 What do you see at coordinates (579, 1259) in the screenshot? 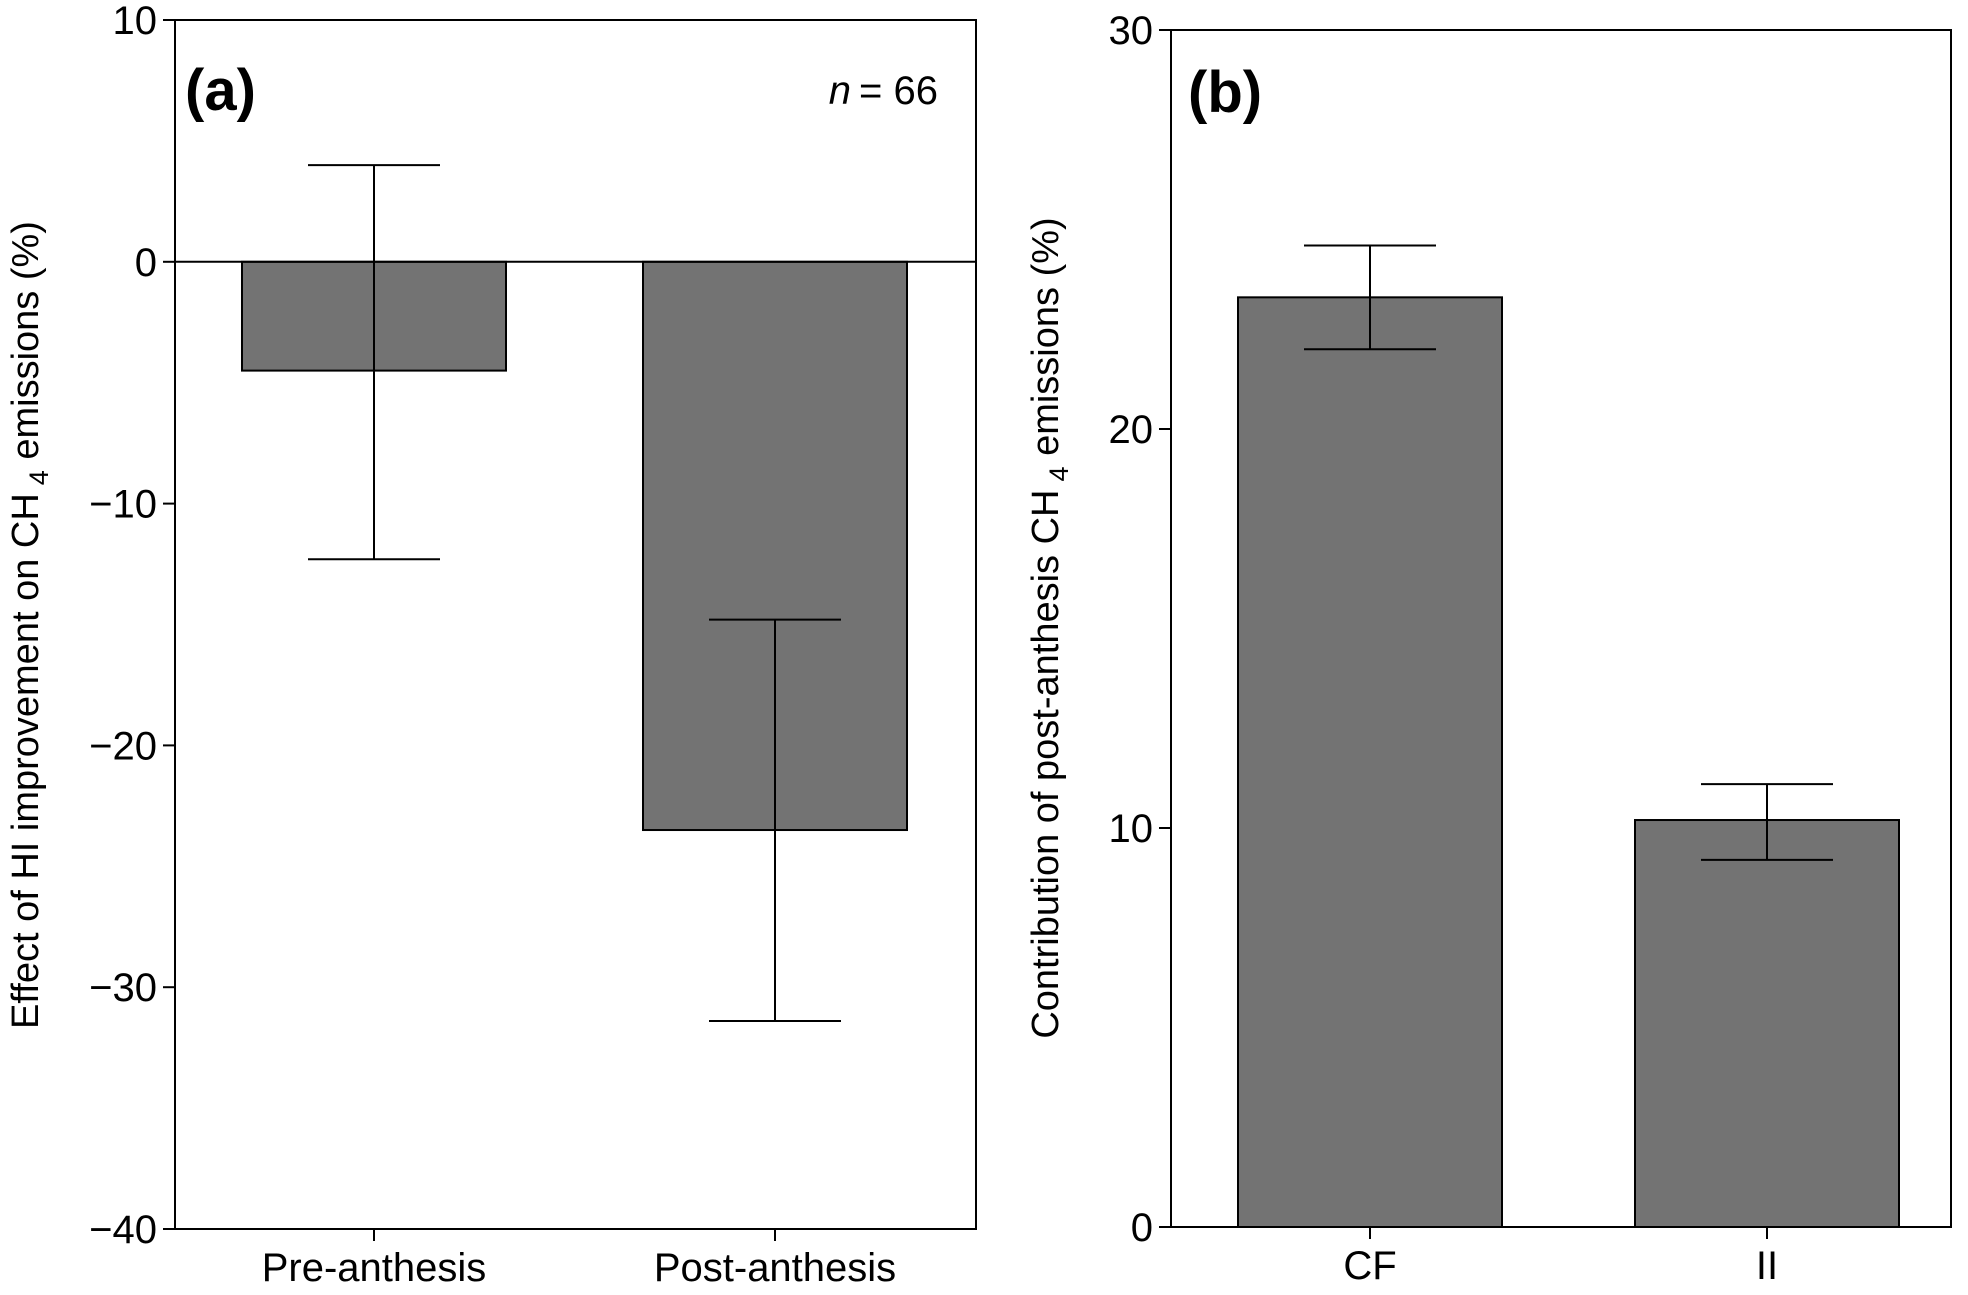
I see `panel-a-x-ticks: Pre-anthesis Post-anthesis` at bounding box center [579, 1259].